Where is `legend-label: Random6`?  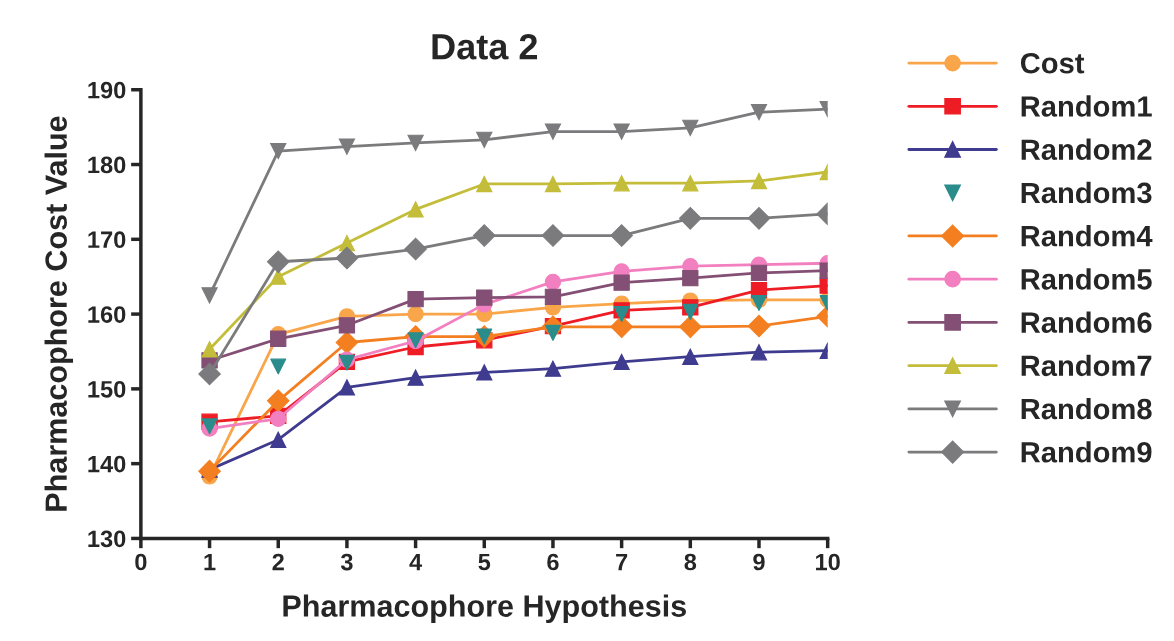
legend-label: Random6 is located at coordinates (1086, 322).